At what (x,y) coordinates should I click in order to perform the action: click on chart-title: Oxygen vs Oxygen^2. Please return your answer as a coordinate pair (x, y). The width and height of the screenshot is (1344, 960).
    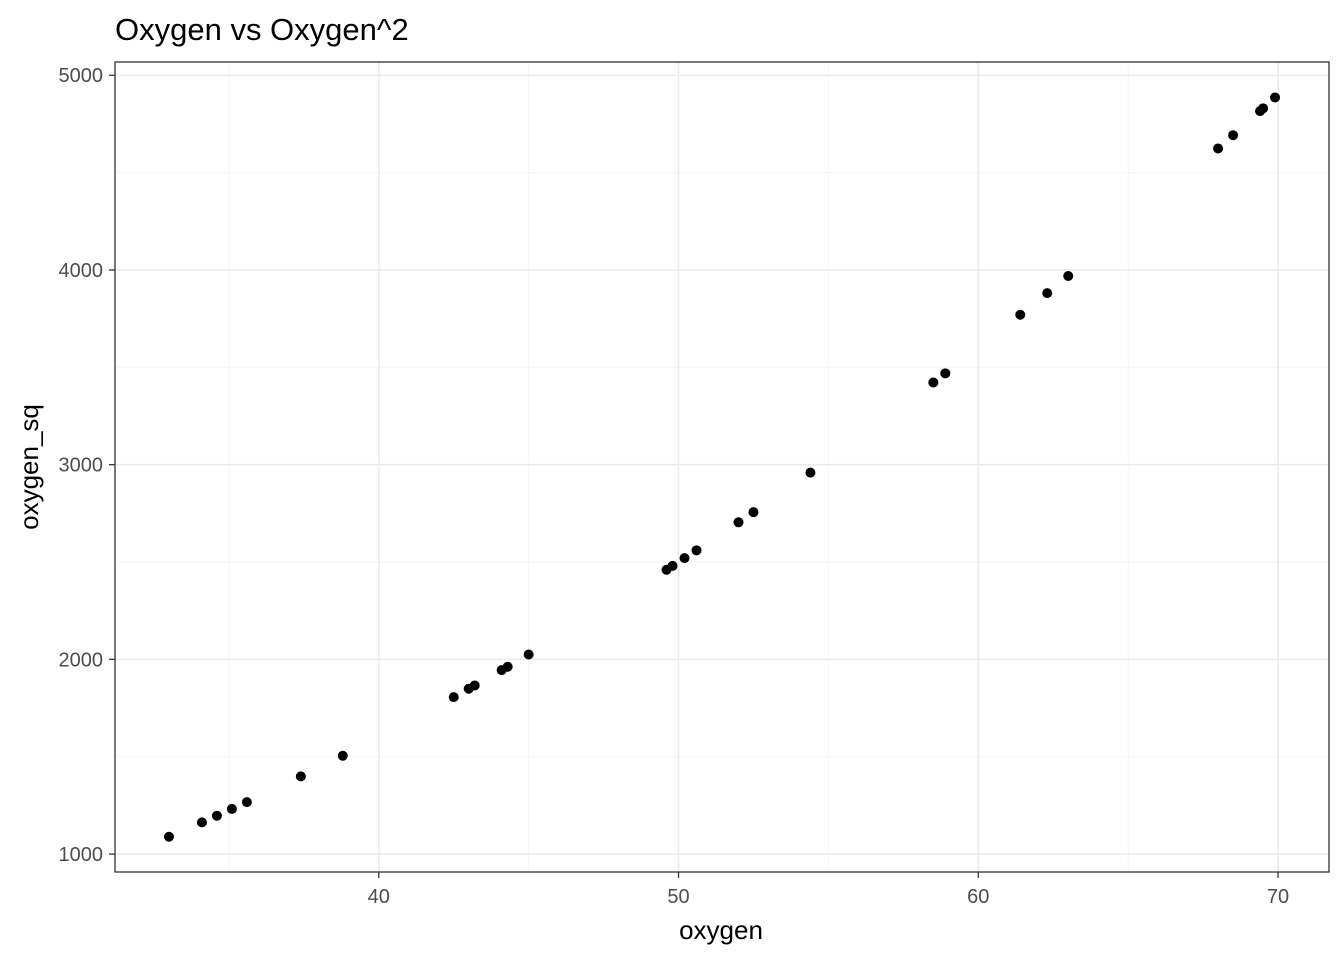
    Looking at the image, I should click on (262, 29).